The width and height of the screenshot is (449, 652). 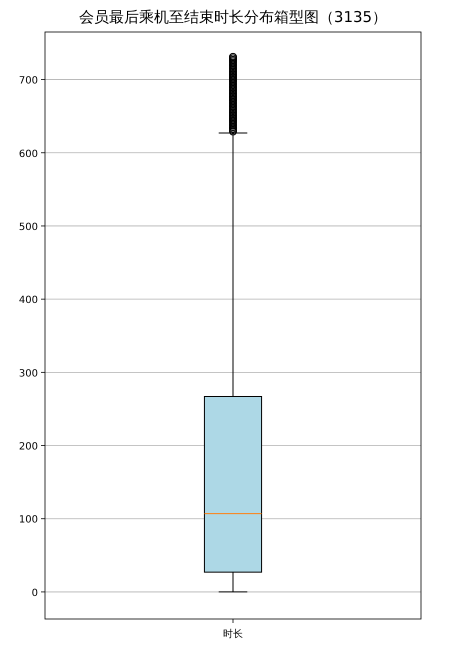 I want to click on y-tick-label: 400, so click(x=28, y=300).